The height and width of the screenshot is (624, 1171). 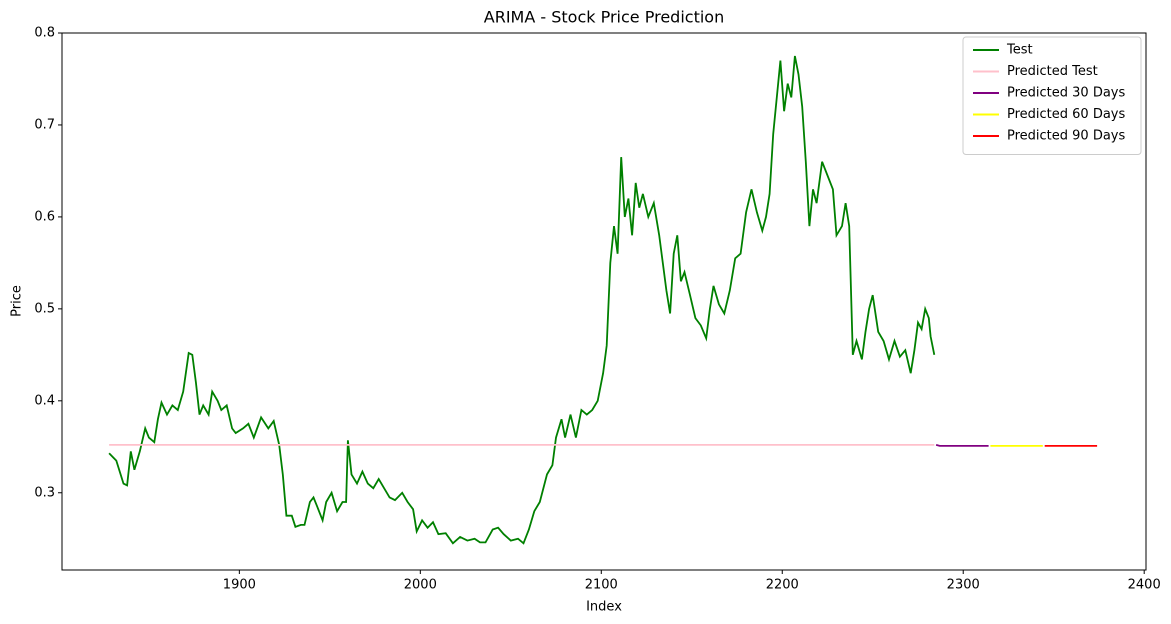 What do you see at coordinates (604, 607) in the screenshot?
I see `x-axis-label: Index` at bounding box center [604, 607].